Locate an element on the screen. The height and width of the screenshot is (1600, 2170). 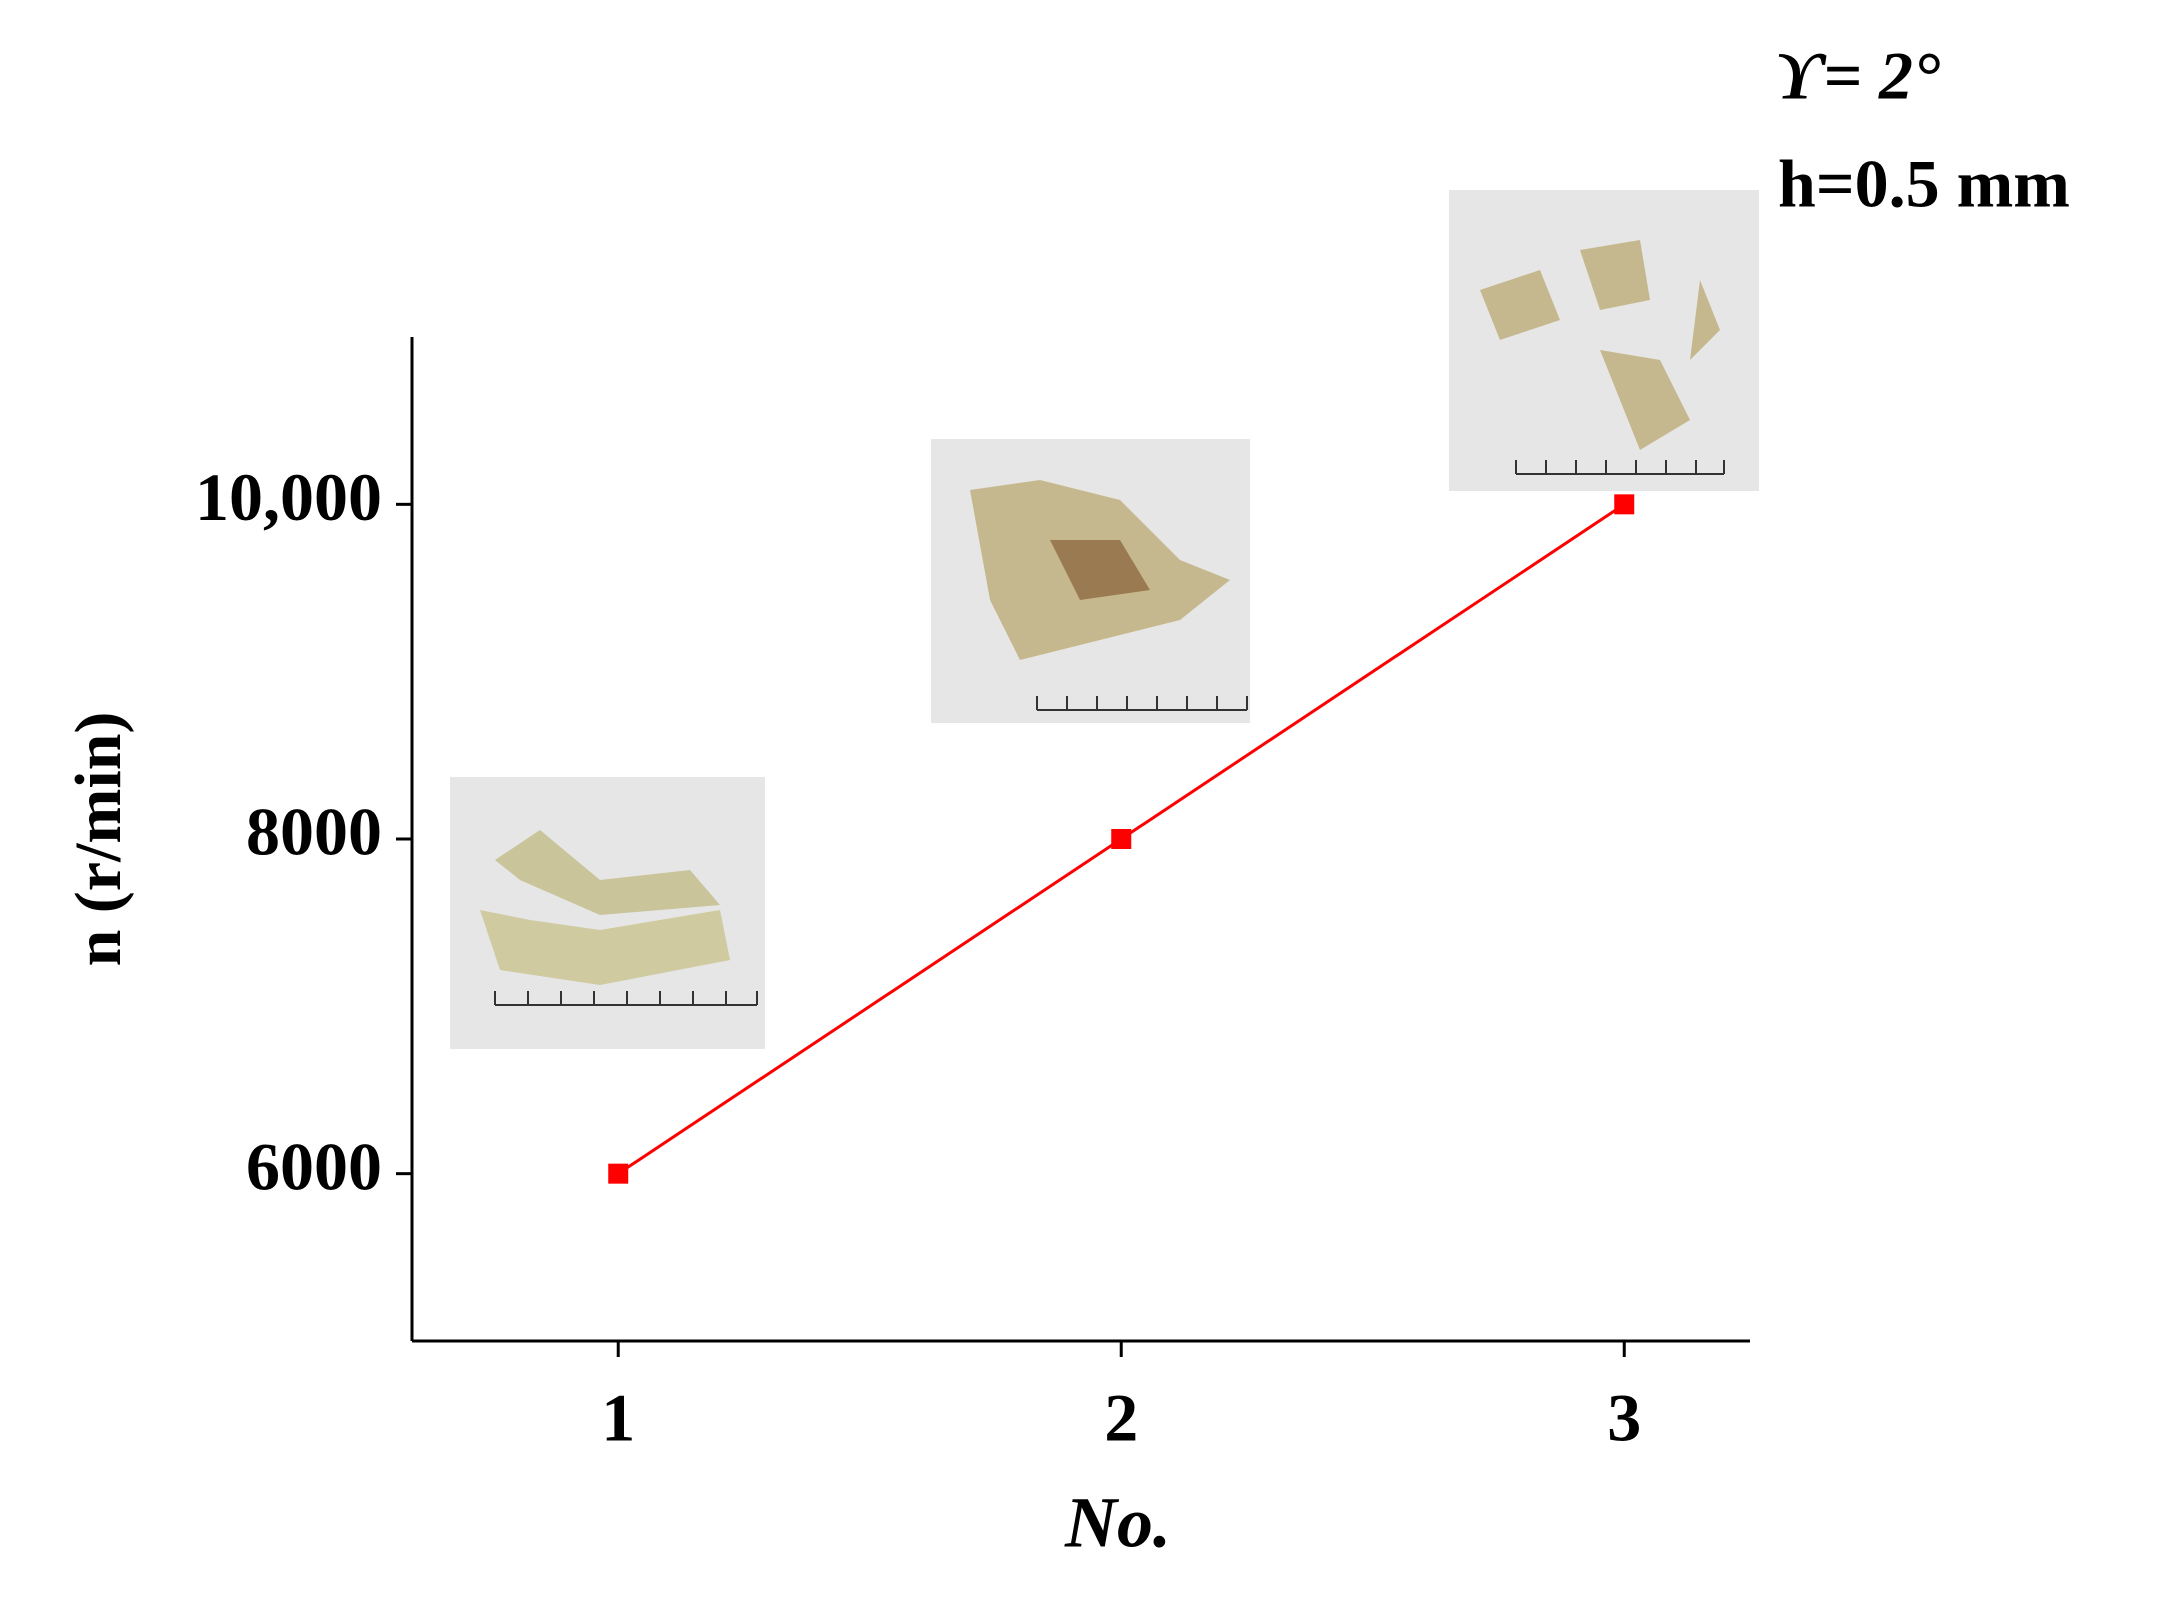
x-tick-label: 2 is located at coordinates (1121, 1418).